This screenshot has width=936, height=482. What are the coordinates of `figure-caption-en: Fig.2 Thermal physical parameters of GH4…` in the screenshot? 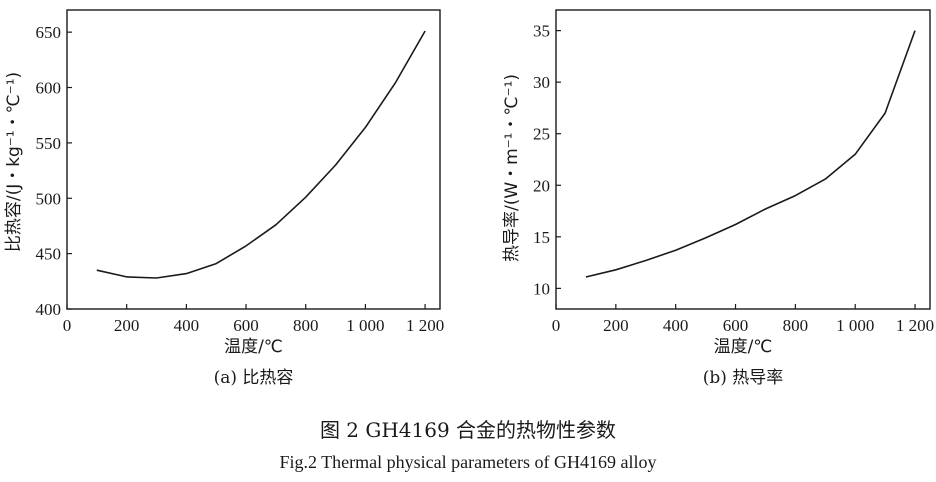 It's located at (468, 462).